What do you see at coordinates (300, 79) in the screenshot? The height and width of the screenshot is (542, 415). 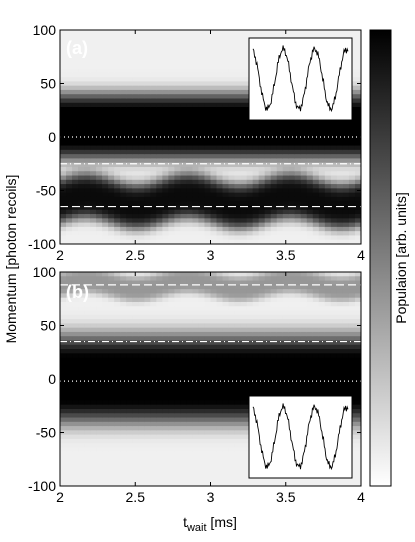 I see `inset-a` at bounding box center [300, 79].